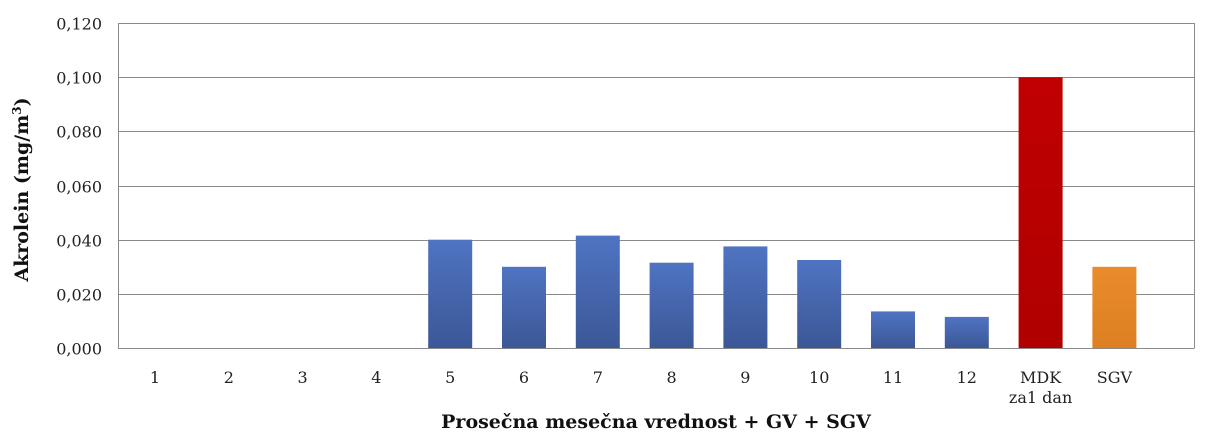 Image resolution: width=1214 pixels, height=434 pixels. I want to click on x-tick-label-line: 8, so click(672, 377).